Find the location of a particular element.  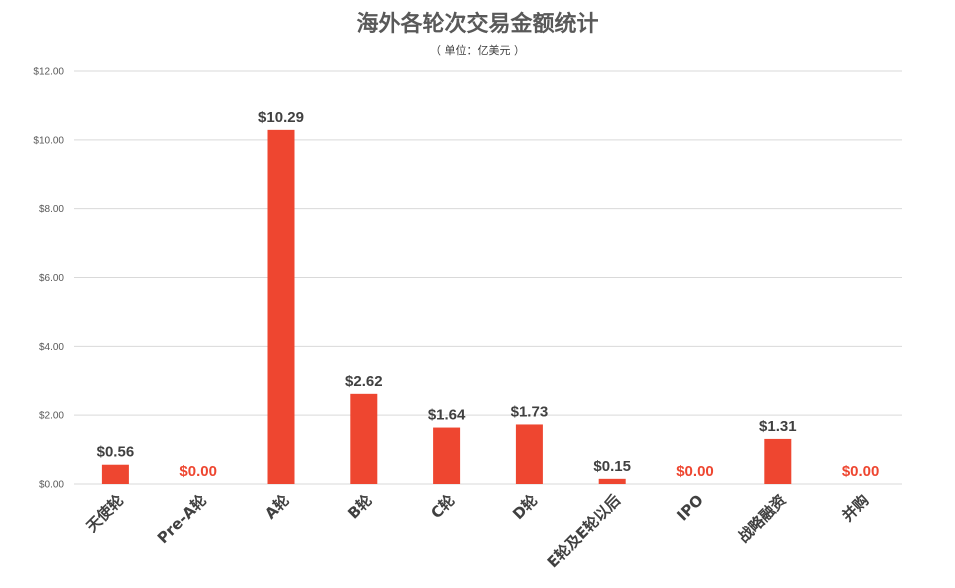

category-label: Pre-A轮 is located at coordinates (182, 519).